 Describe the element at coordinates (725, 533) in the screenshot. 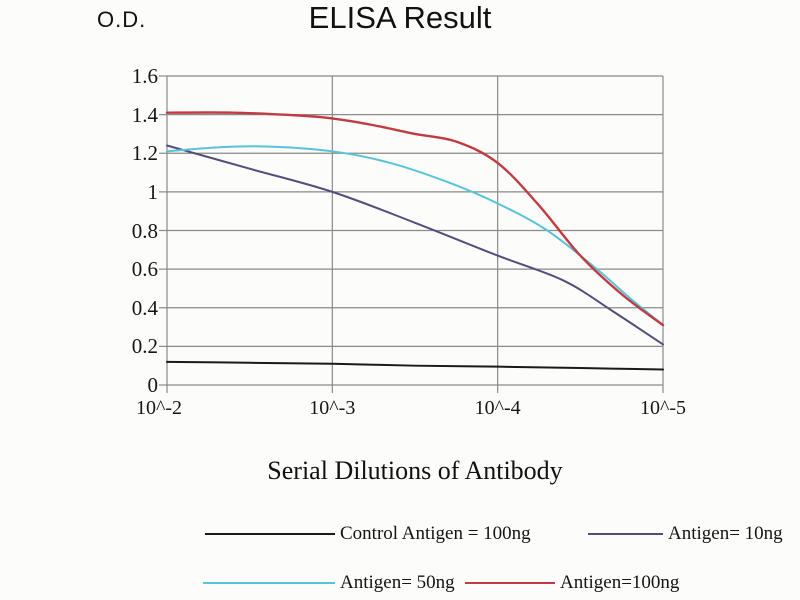

I see `legend-label: Antigen= 10ng` at that location.